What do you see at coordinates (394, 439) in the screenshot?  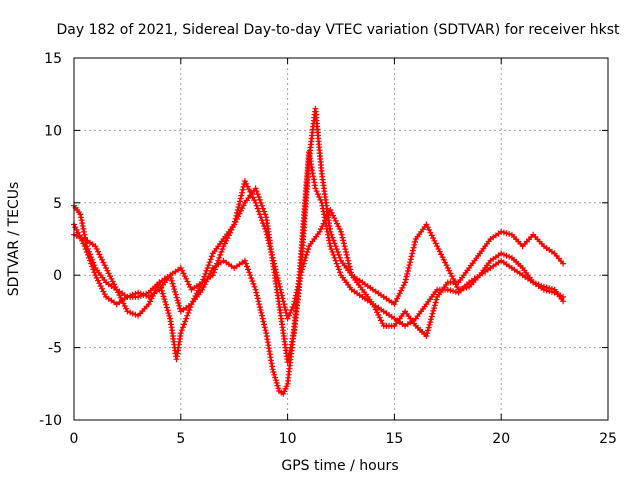 I see `x-tick-label: 15` at bounding box center [394, 439].